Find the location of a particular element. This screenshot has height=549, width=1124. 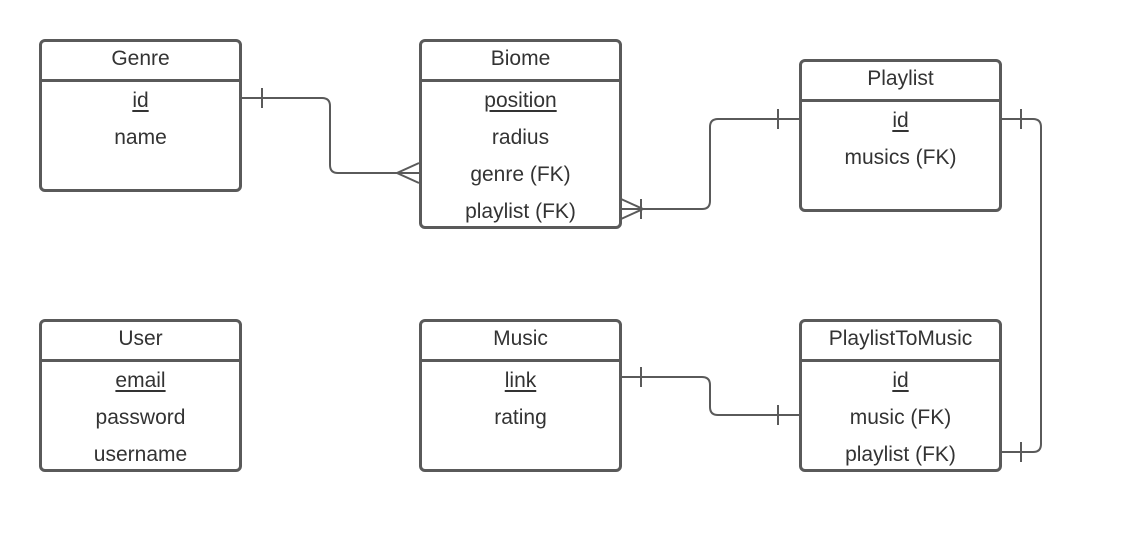

relationship-music-playlisttomusic is located at coordinates (710, 396).